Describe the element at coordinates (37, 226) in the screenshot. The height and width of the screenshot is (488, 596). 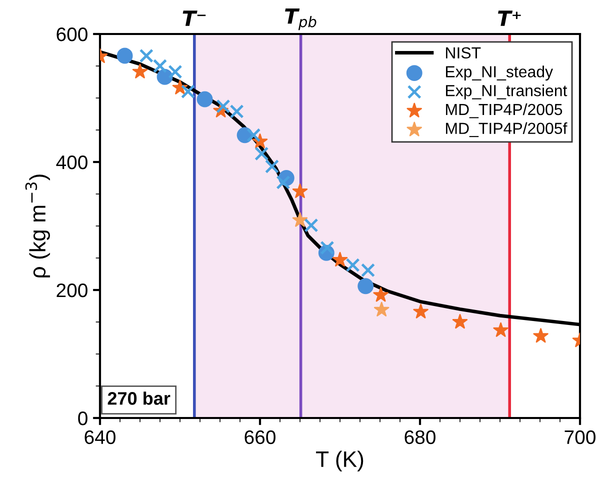
I see `y-axis-title: ρ (kg m$^{−3}$)` at that location.